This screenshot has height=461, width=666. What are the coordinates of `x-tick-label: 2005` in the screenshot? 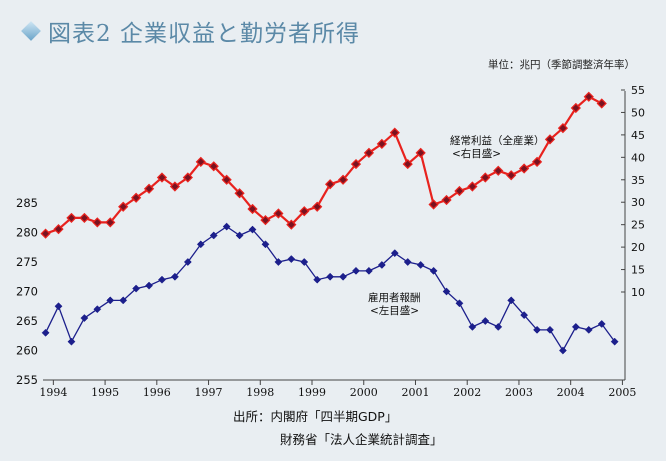 It's located at (622, 392).